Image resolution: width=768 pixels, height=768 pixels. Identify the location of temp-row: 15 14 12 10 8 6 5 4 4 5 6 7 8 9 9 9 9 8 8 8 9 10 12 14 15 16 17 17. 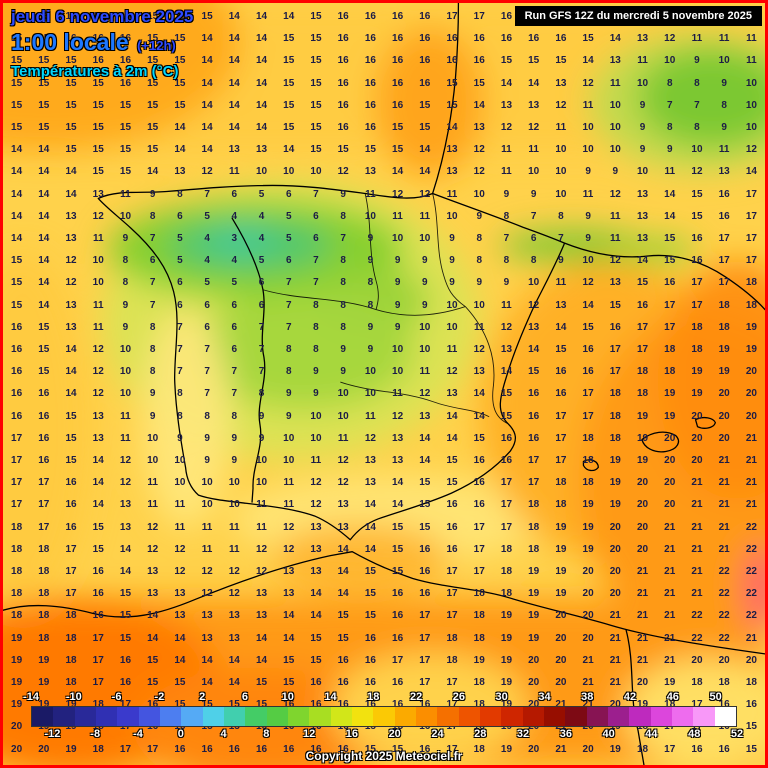
(384, 261).